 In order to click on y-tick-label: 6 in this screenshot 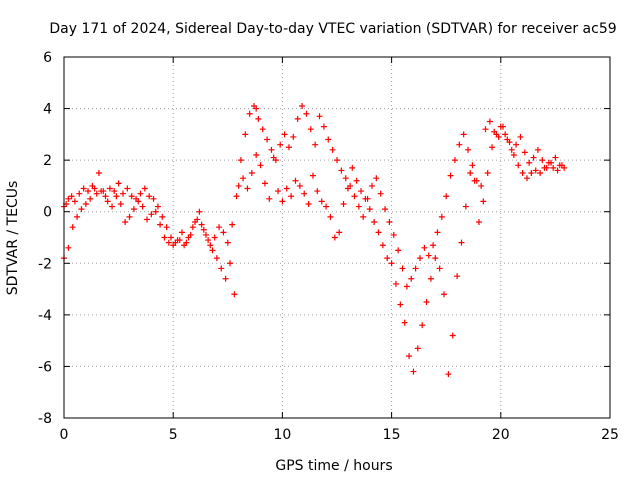, I will do `click(47, 58)`.